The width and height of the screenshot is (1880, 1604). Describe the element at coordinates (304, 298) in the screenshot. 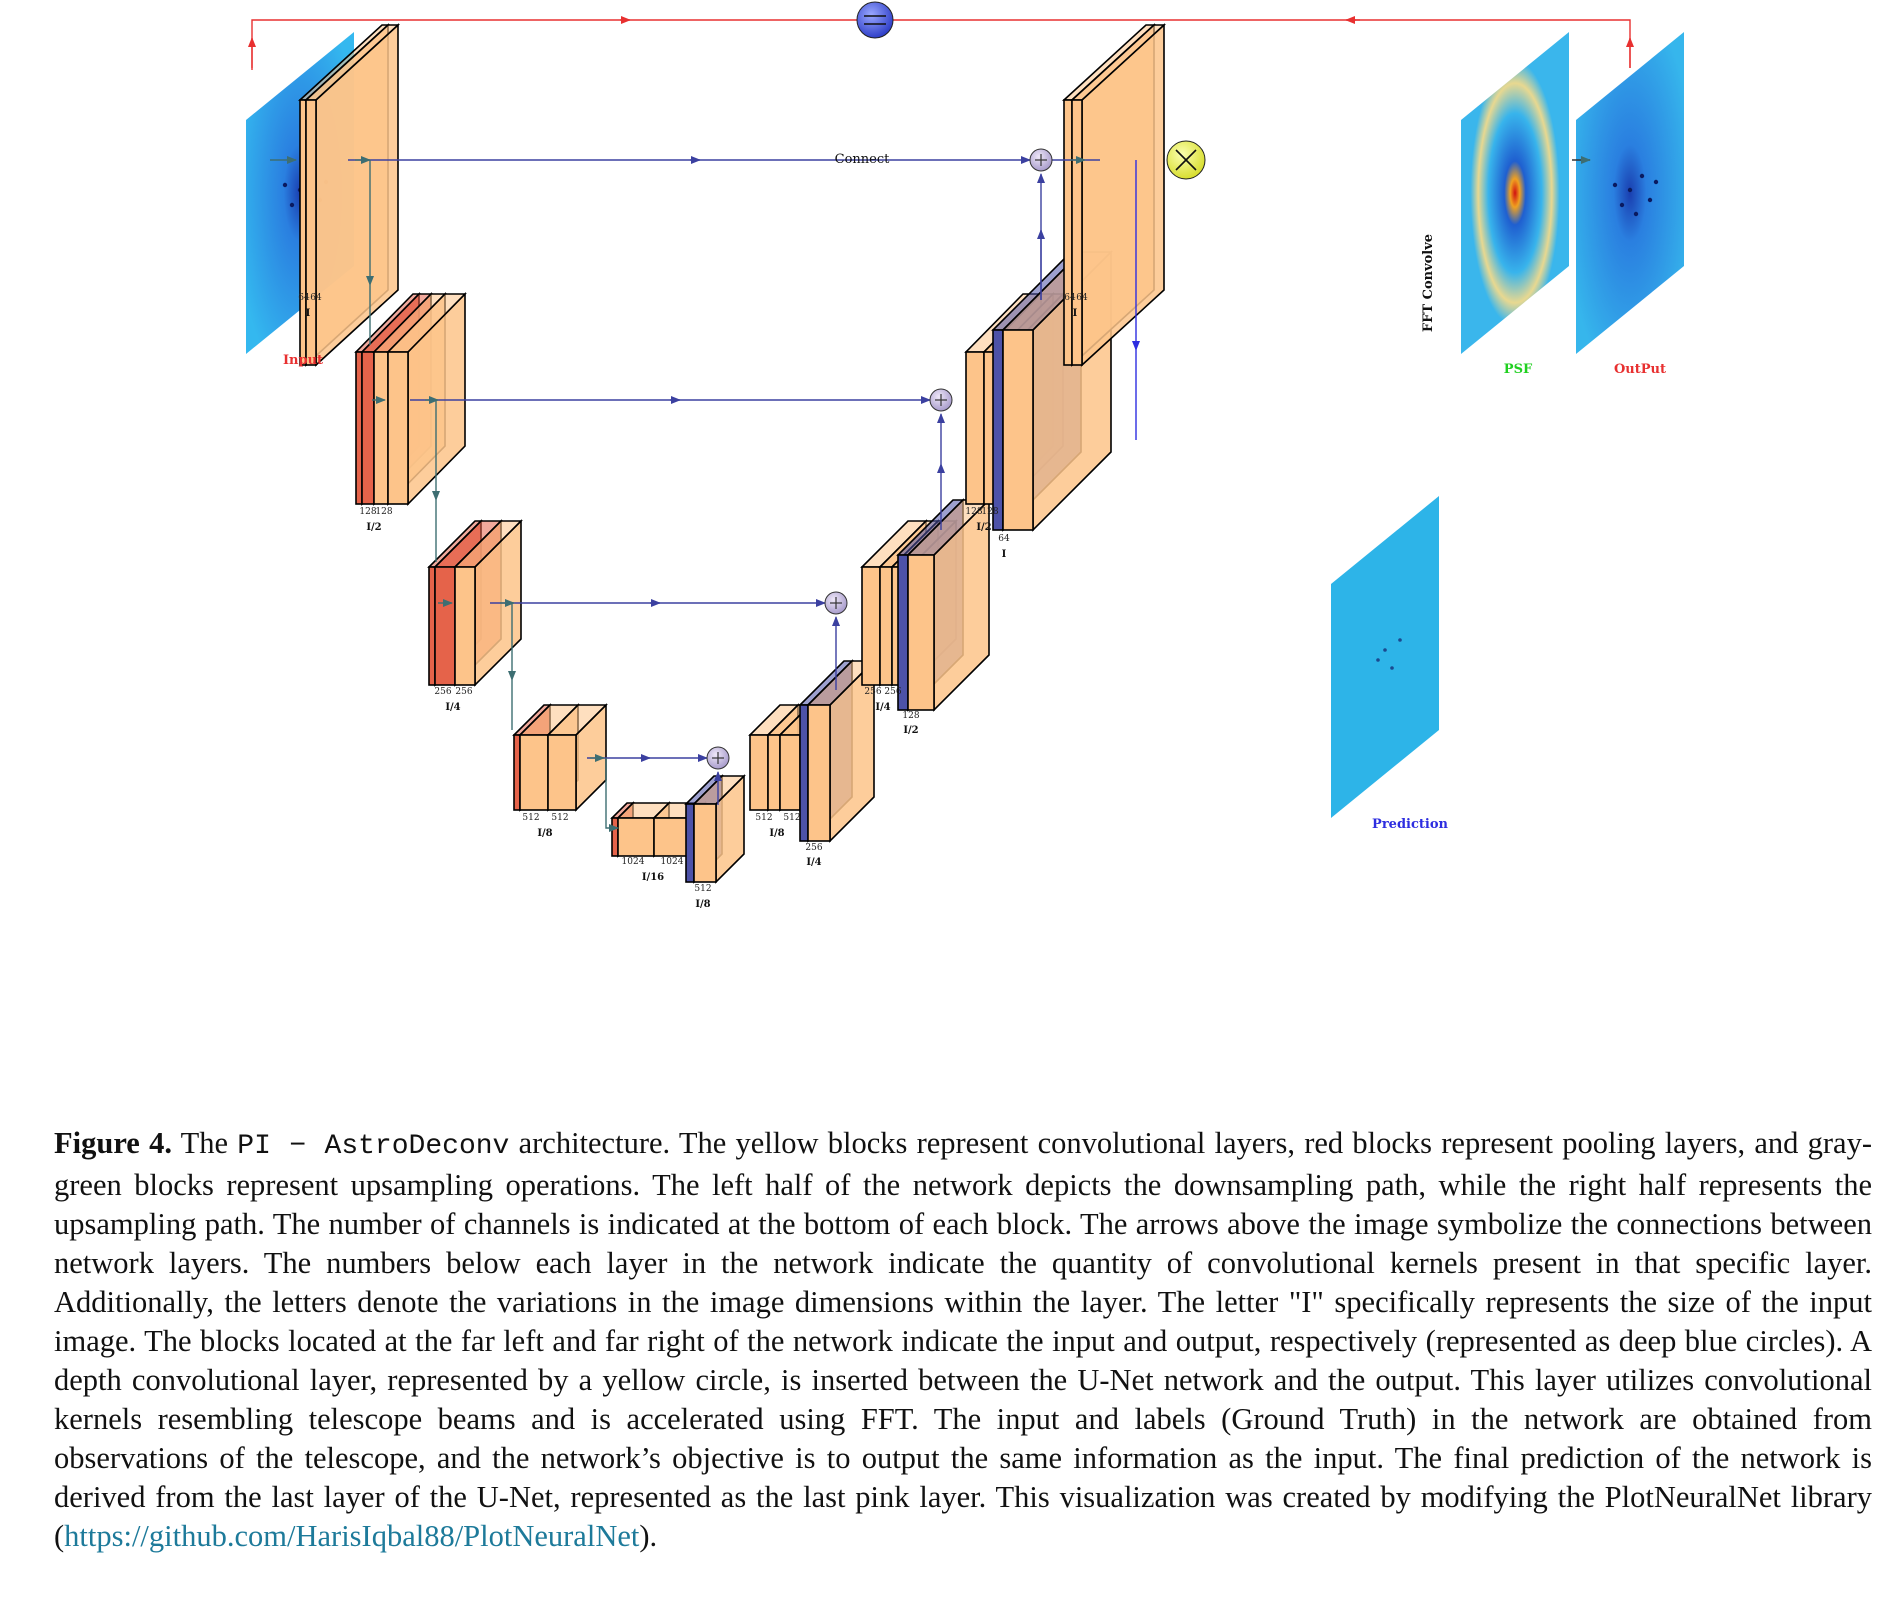

I see `enc0-dim-a: 64` at that location.